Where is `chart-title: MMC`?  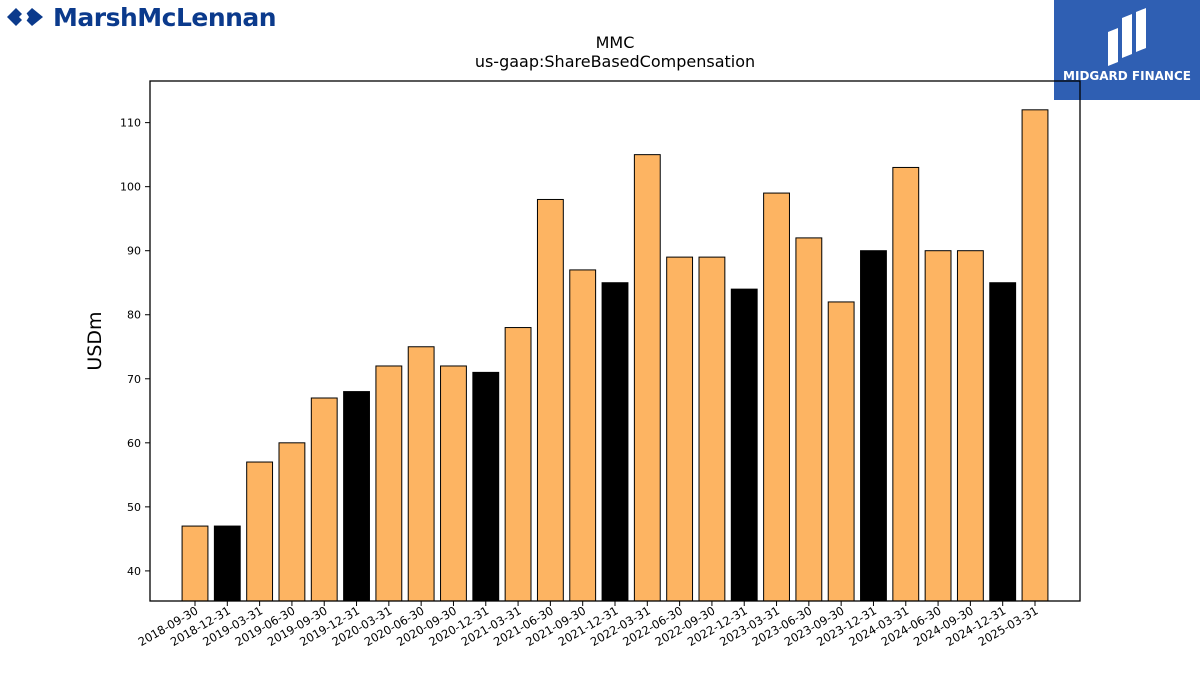
chart-title: MMC is located at coordinates (615, 42).